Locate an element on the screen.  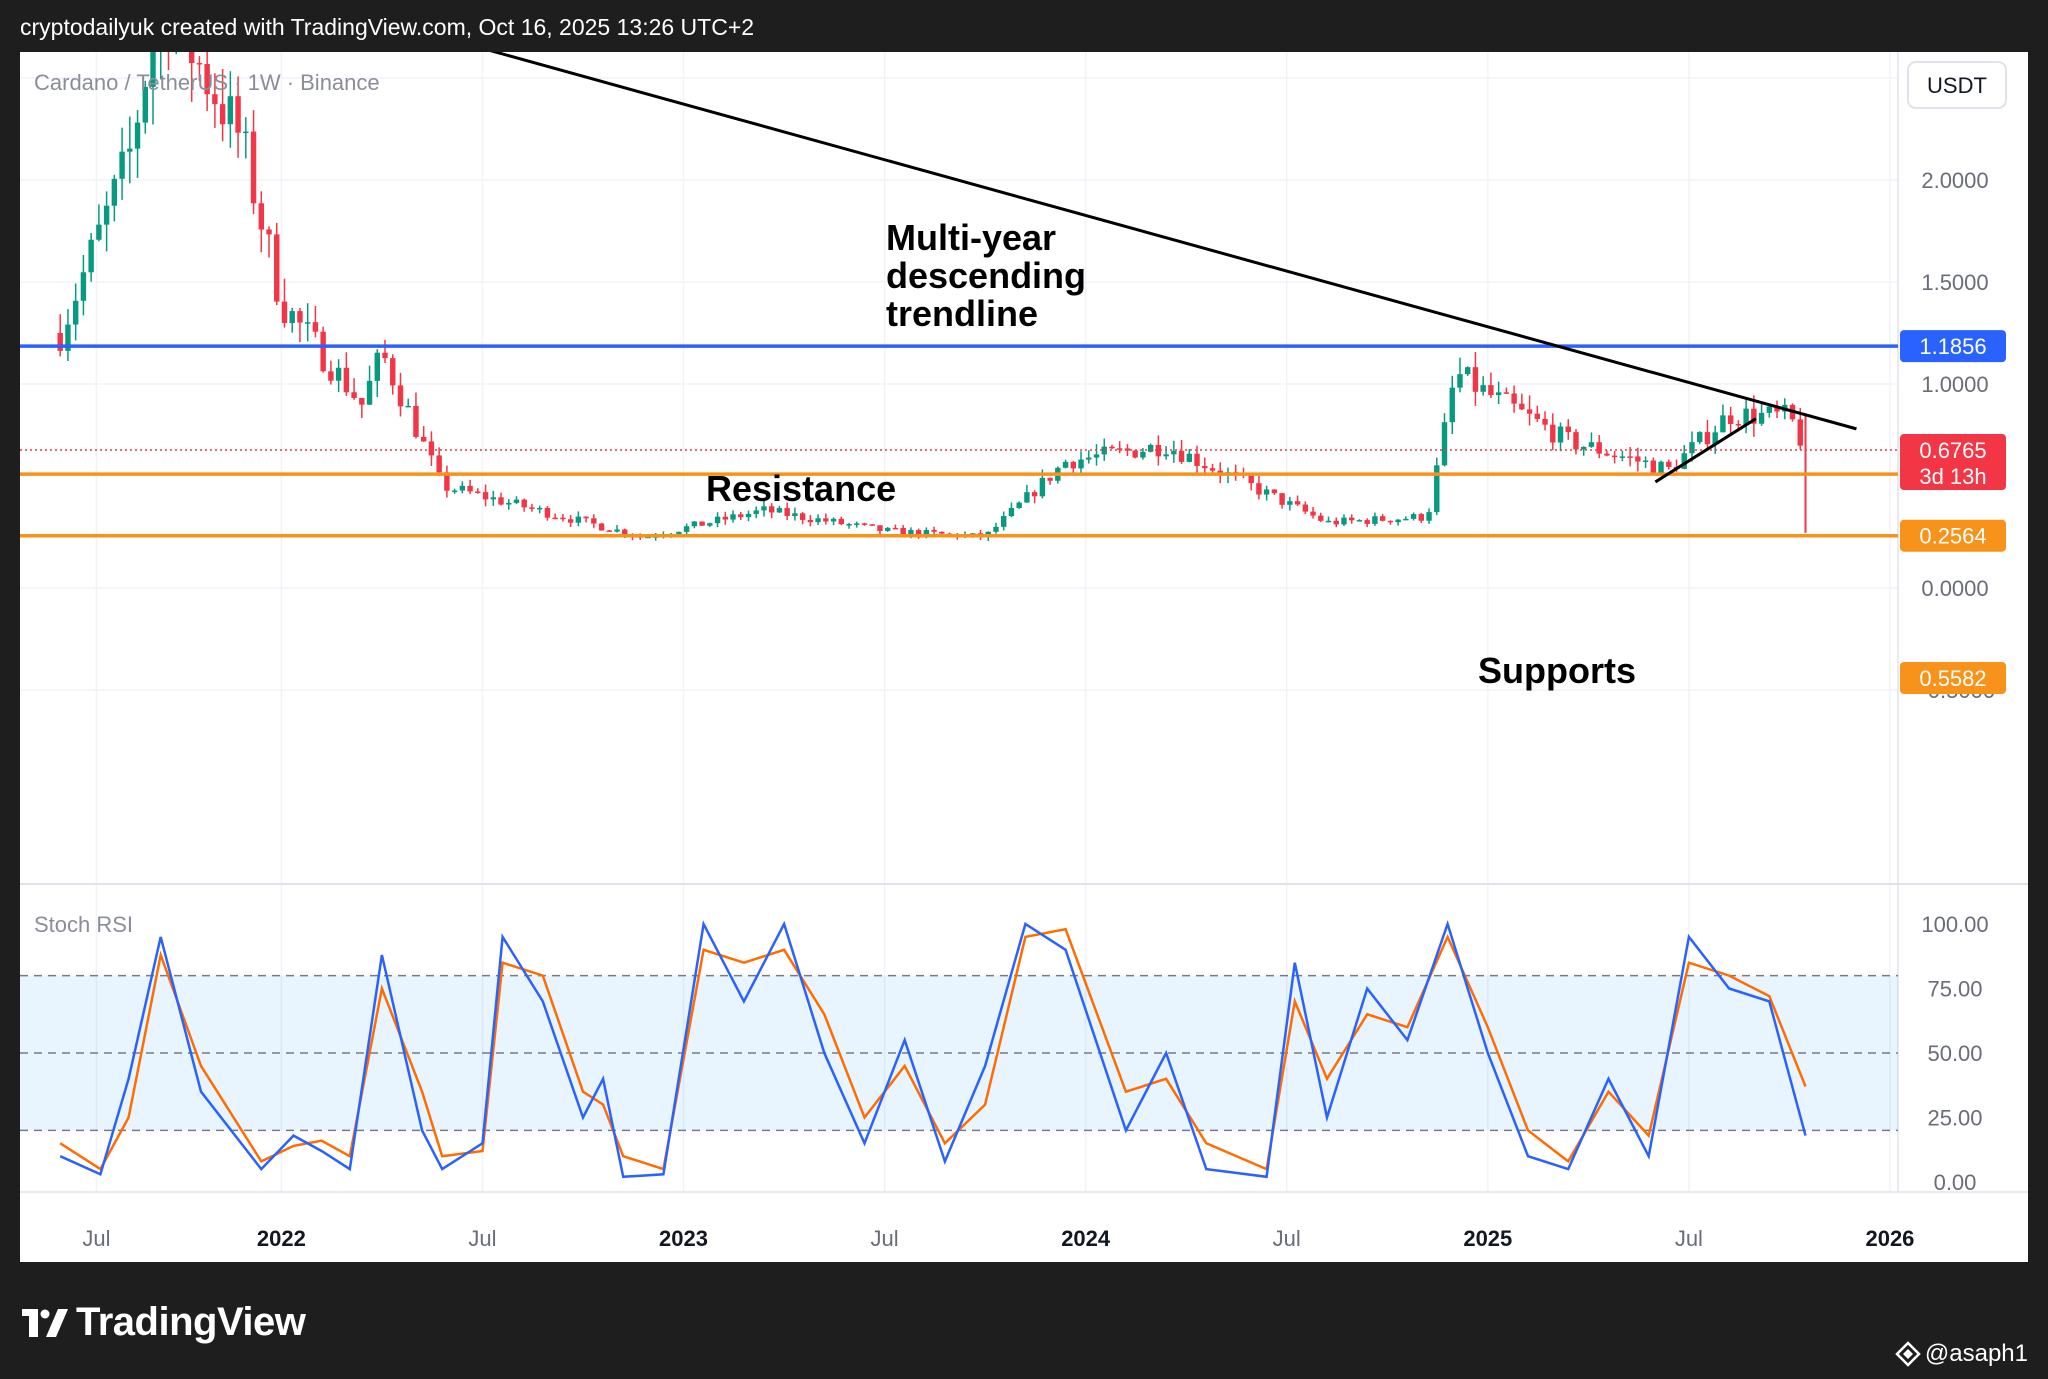
tradingview-logo-icon is located at coordinates (45, 1322).